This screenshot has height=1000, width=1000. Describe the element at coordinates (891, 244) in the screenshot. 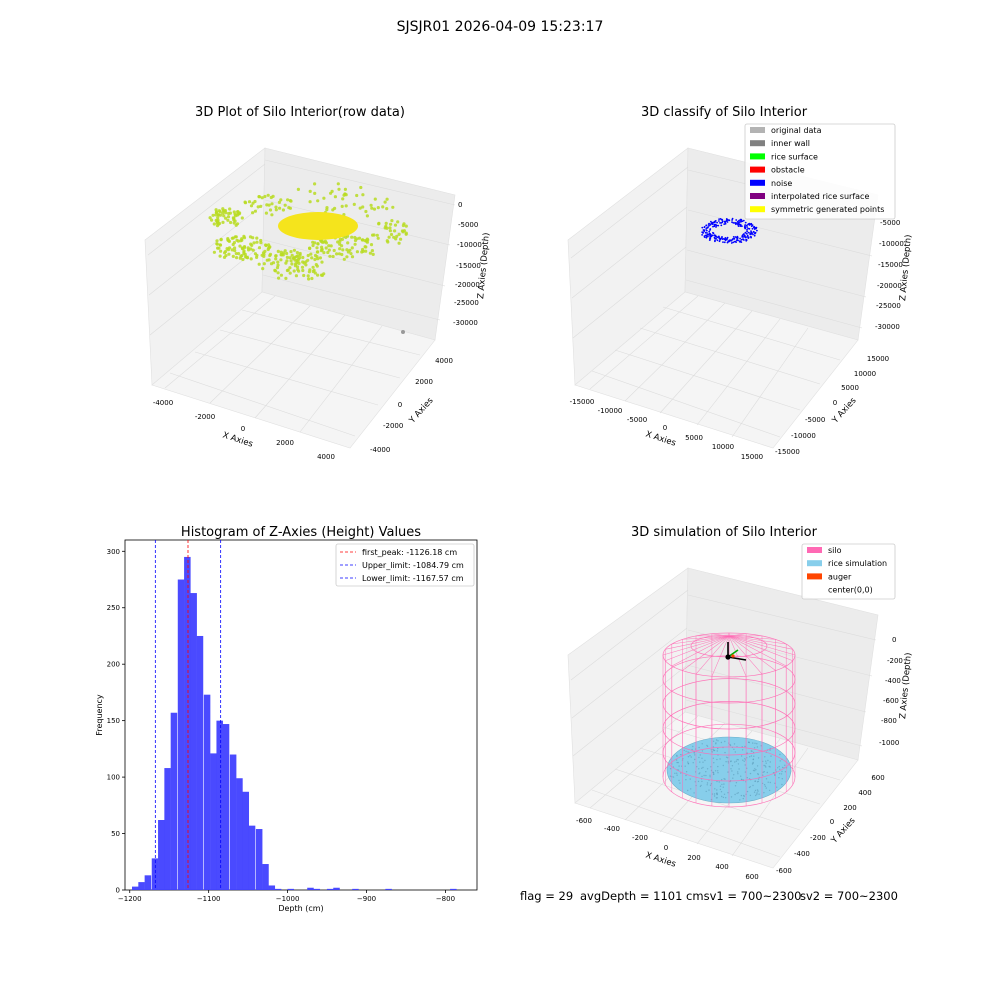

I see `p2-ztick: -10000` at that location.